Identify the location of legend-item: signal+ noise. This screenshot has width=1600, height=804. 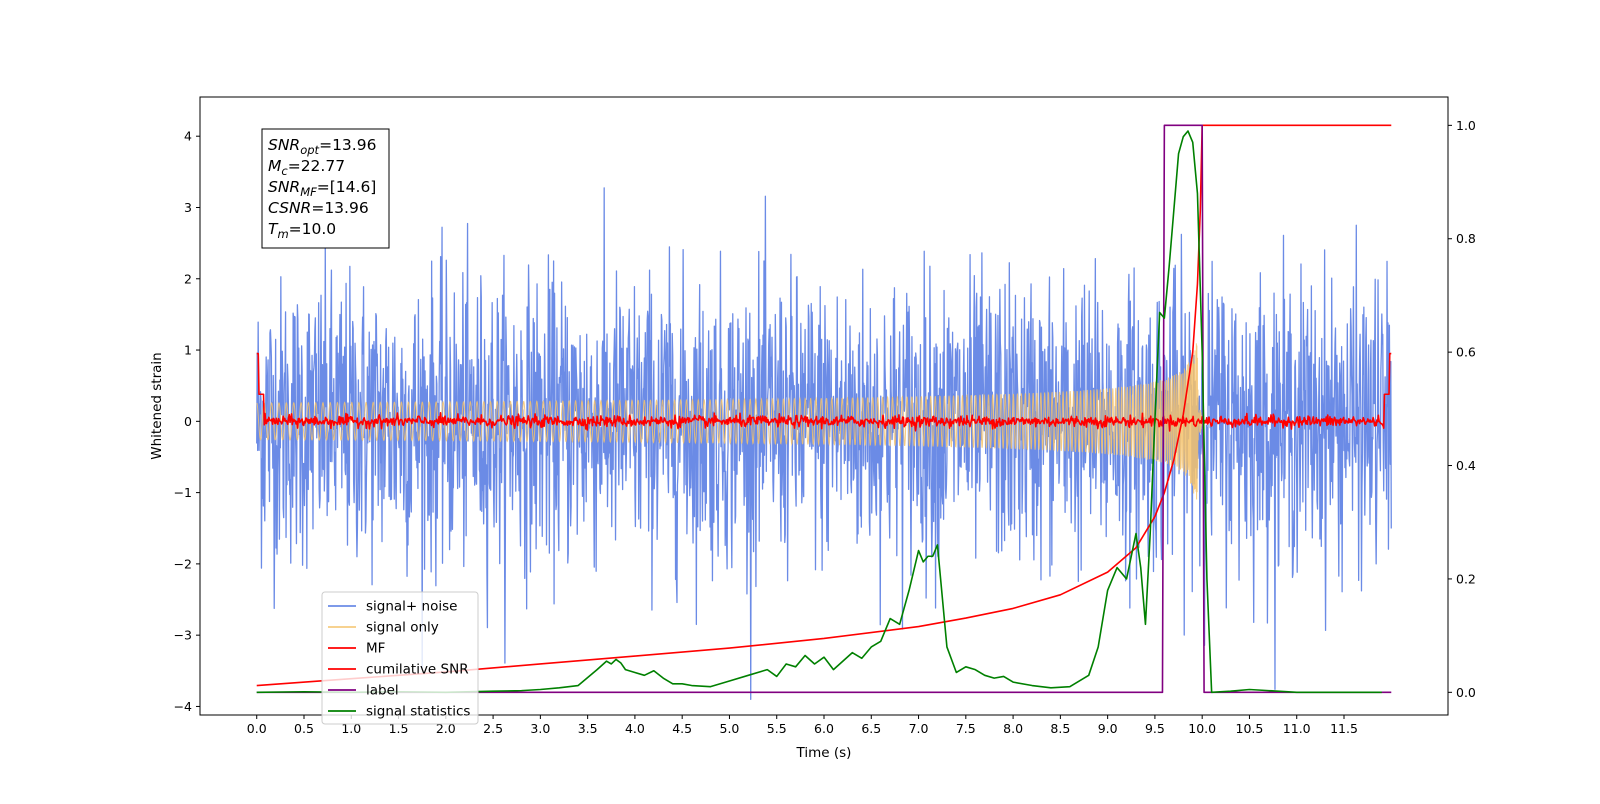
(392, 607).